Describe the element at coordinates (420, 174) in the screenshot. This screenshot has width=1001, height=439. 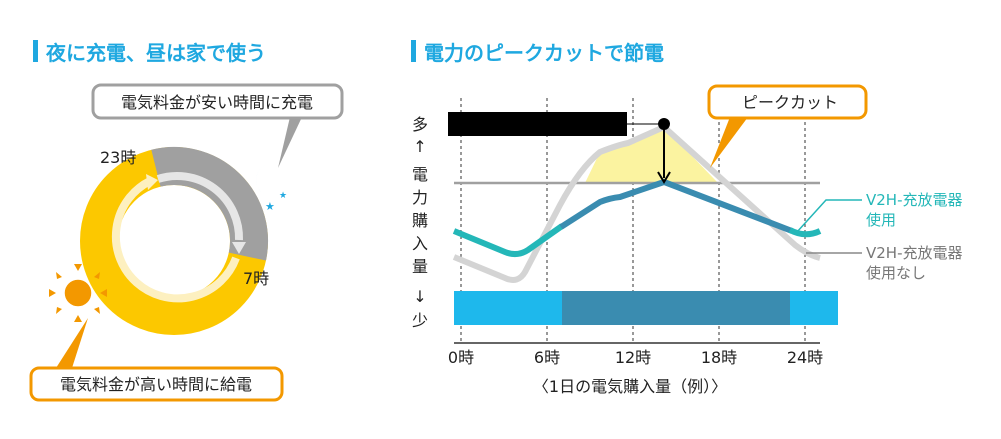
I see `y-label: 電` at that location.